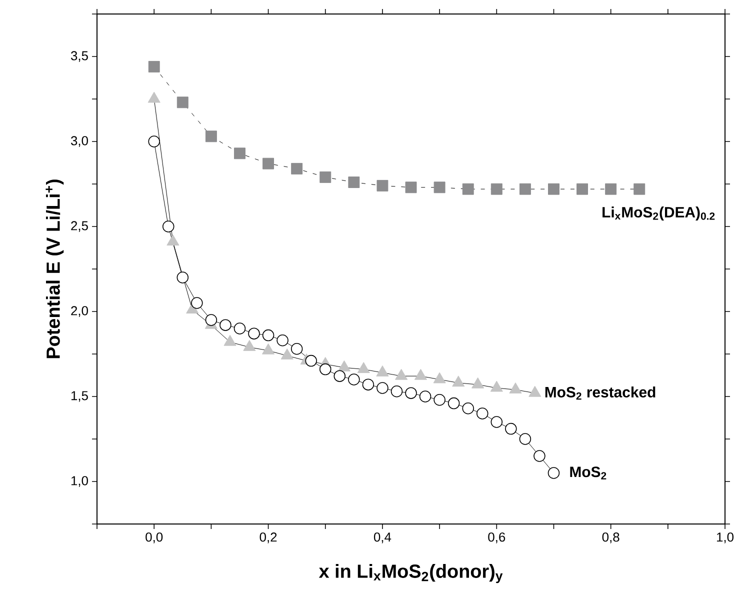  I want to click on series-label: Li$_{x}$MoS$_{2}$(DEA)$_{0.2}$, so click(658, 213).